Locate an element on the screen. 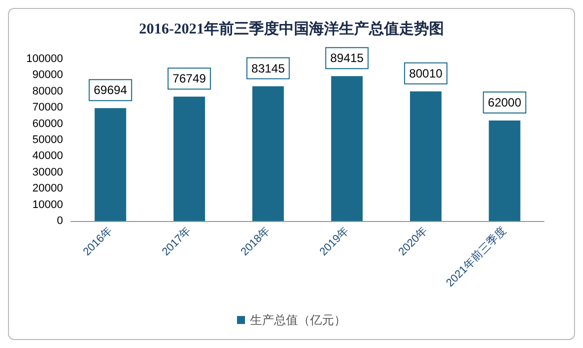  y-tick-label: 70000 is located at coordinates (47, 108).